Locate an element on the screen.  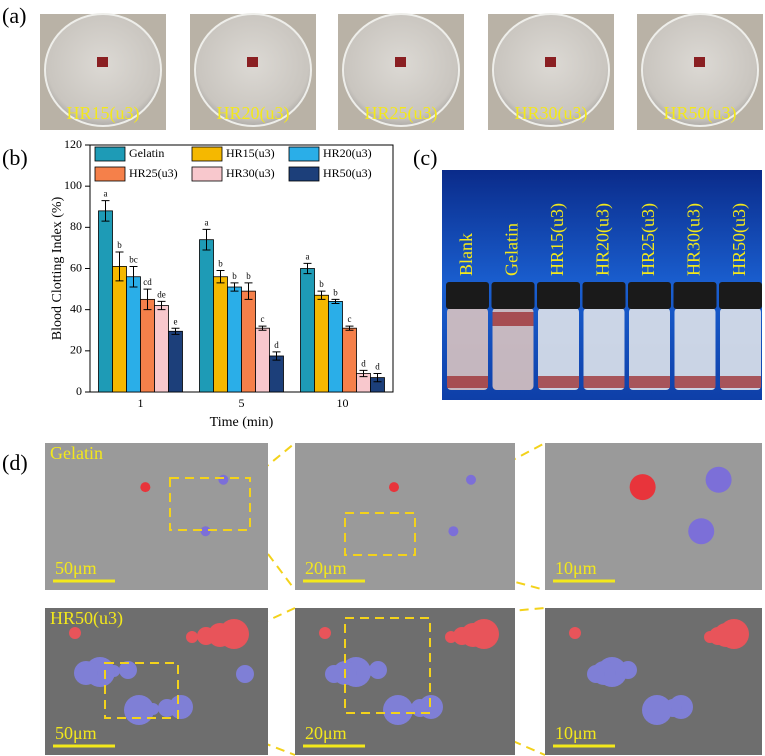
vial-label: HR30(u3) is located at coordinates (694, 239).